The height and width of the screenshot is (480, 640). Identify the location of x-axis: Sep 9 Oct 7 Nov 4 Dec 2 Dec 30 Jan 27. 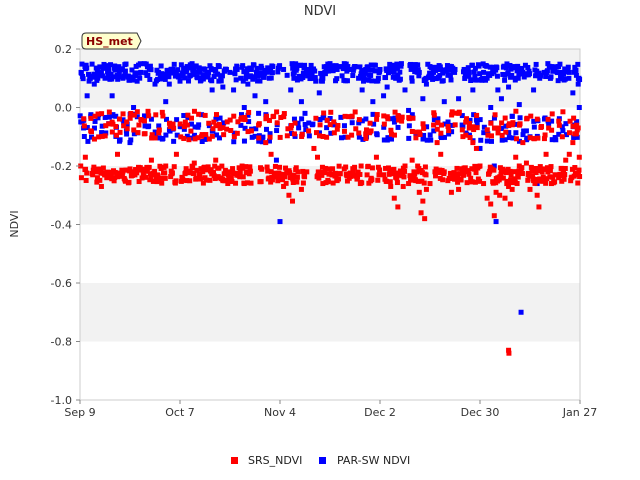
(330, 409).